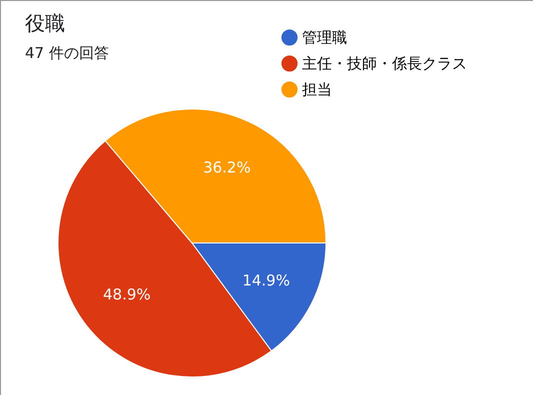 The width and height of the screenshot is (535, 397). Describe the element at coordinates (317, 89) in the screenshot. I see `legend-label: 担当` at that location.